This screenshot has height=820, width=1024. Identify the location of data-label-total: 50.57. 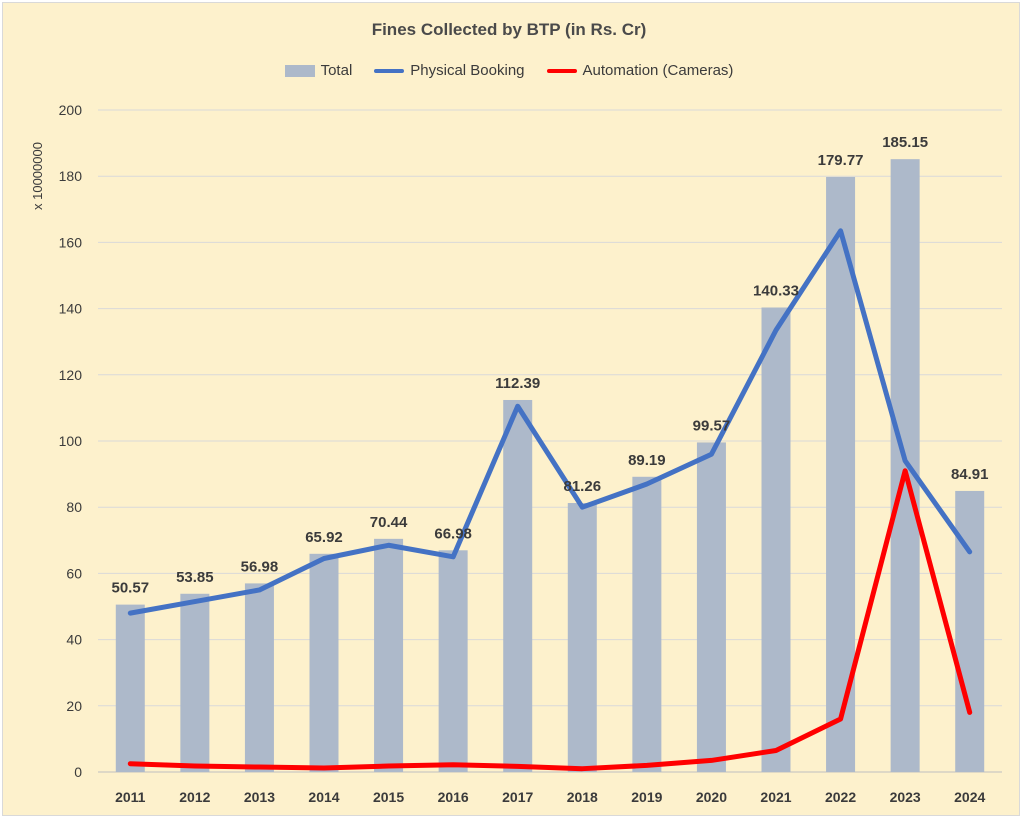
(131, 588).